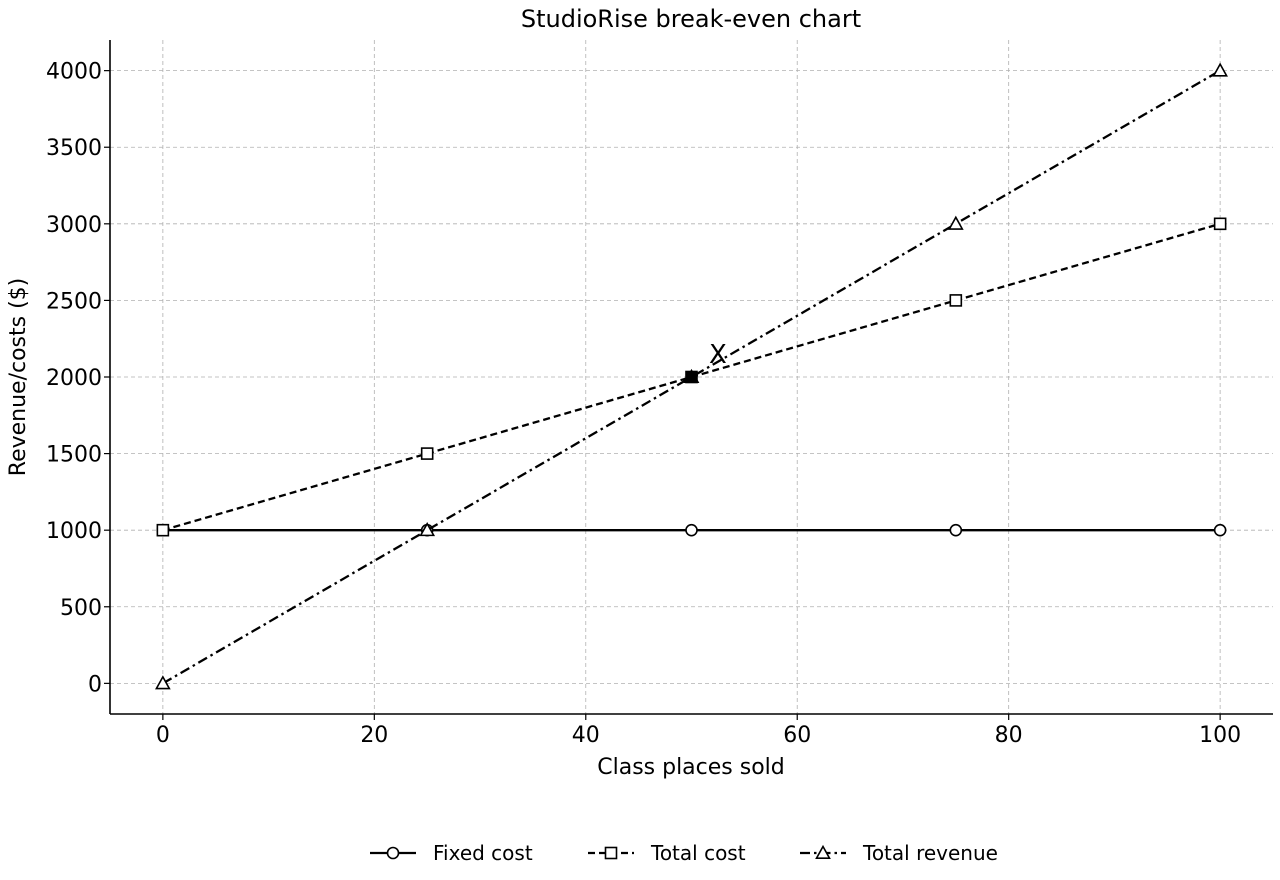 This screenshot has height=880, width=1280. I want to click on legend-item-fixed-cost: Fixed cost, so click(451, 853).